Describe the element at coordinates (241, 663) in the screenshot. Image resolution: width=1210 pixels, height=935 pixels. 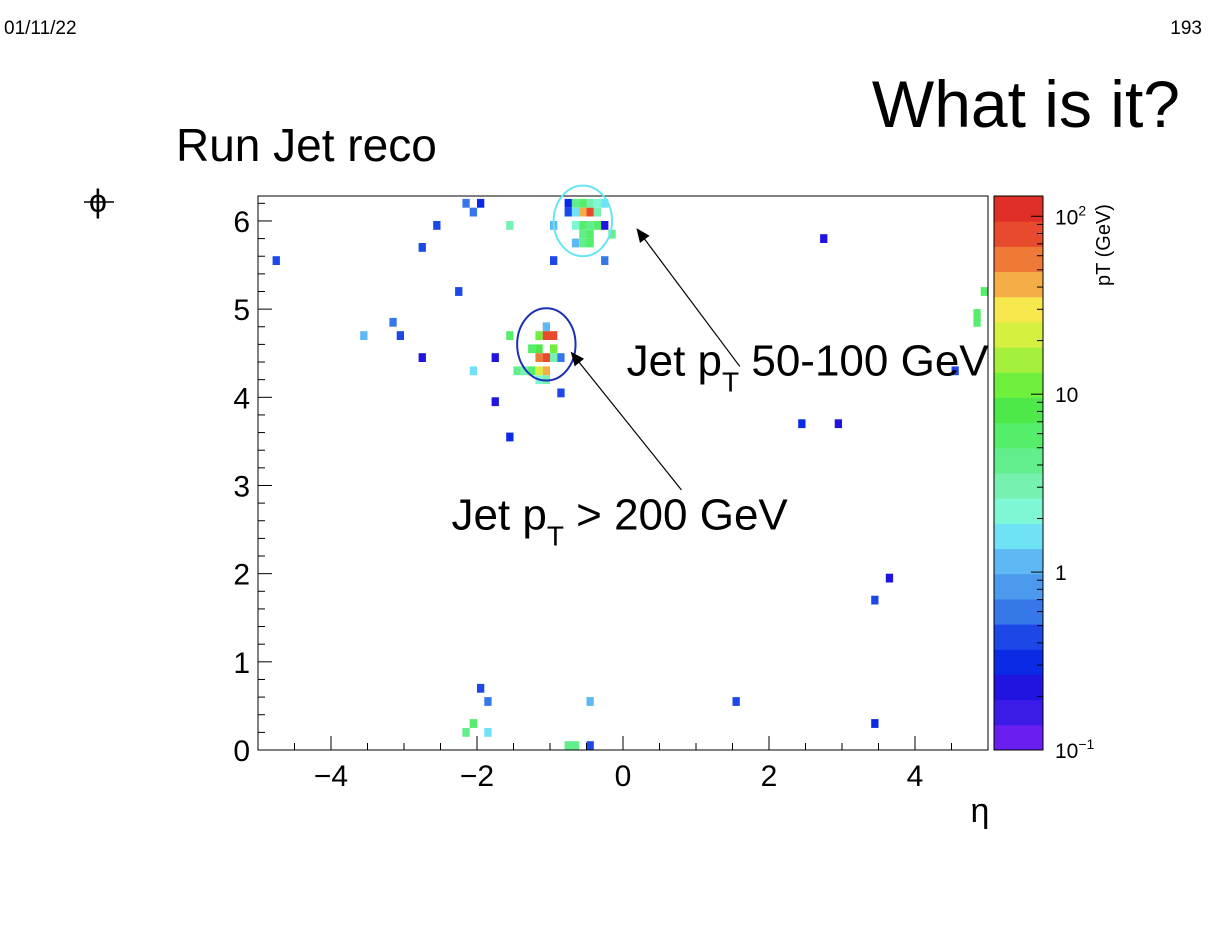
I see `y-tick-label: 1` at that location.